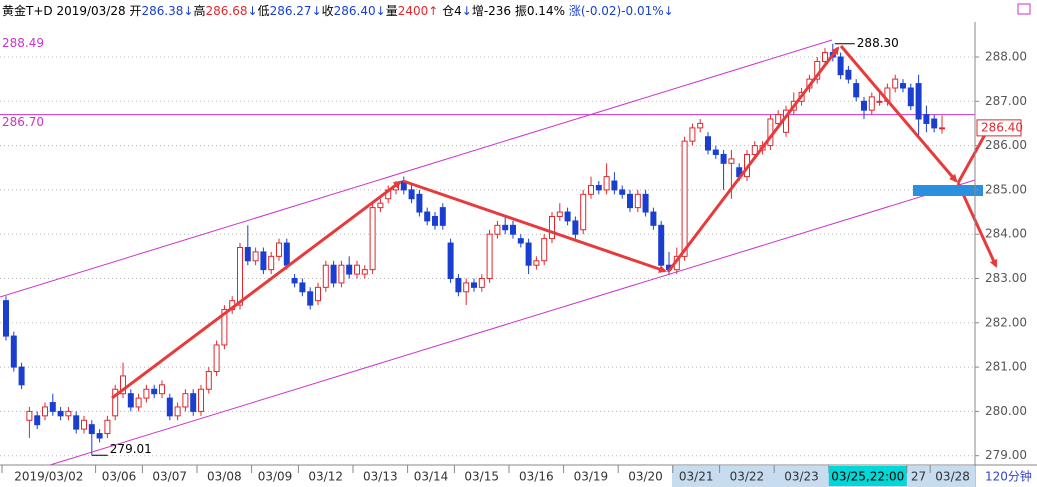  I want to click on x-tick-label: 27, so click(918, 477).